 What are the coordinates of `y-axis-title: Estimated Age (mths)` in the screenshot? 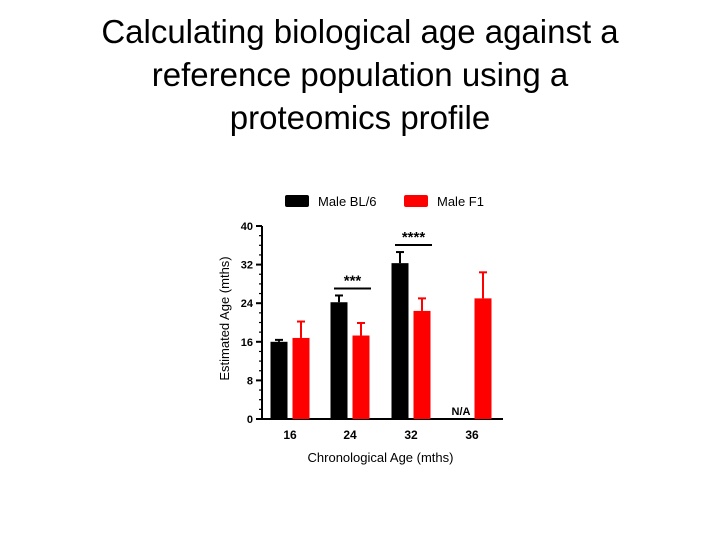 It's located at (224, 318).